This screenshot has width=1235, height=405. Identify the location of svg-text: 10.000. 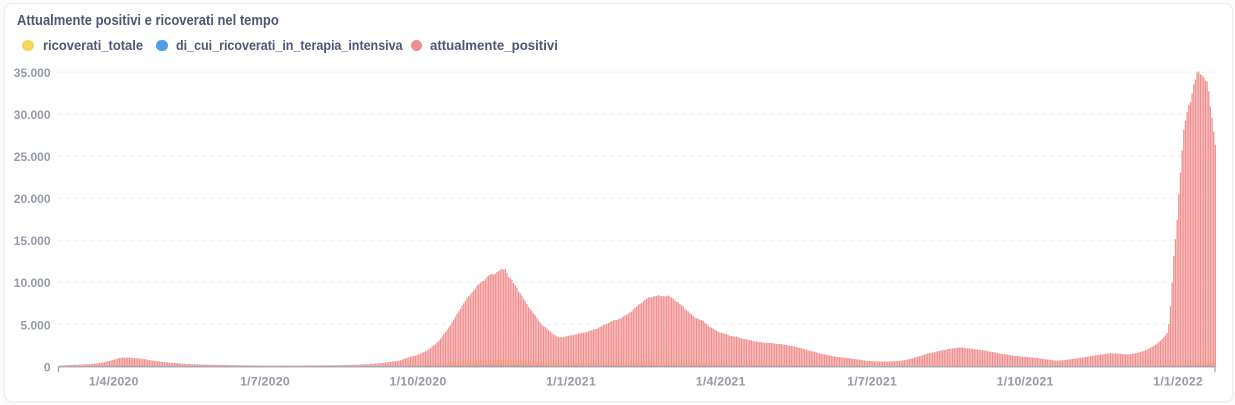
(32, 283).